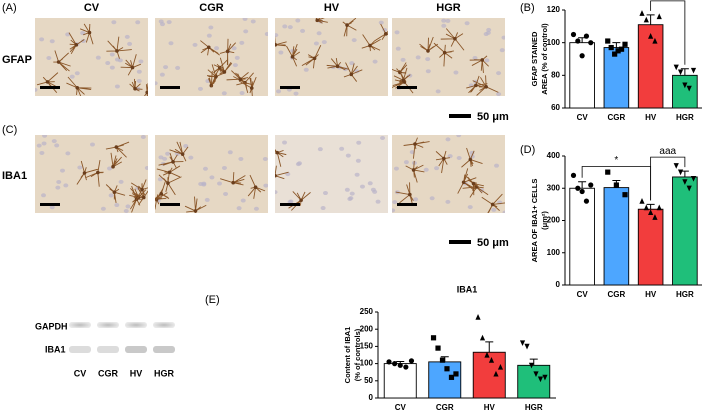  What do you see at coordinates (211, 8) in the screenshot?
I see `column-label: CGR` at bounding box center [211, 8].